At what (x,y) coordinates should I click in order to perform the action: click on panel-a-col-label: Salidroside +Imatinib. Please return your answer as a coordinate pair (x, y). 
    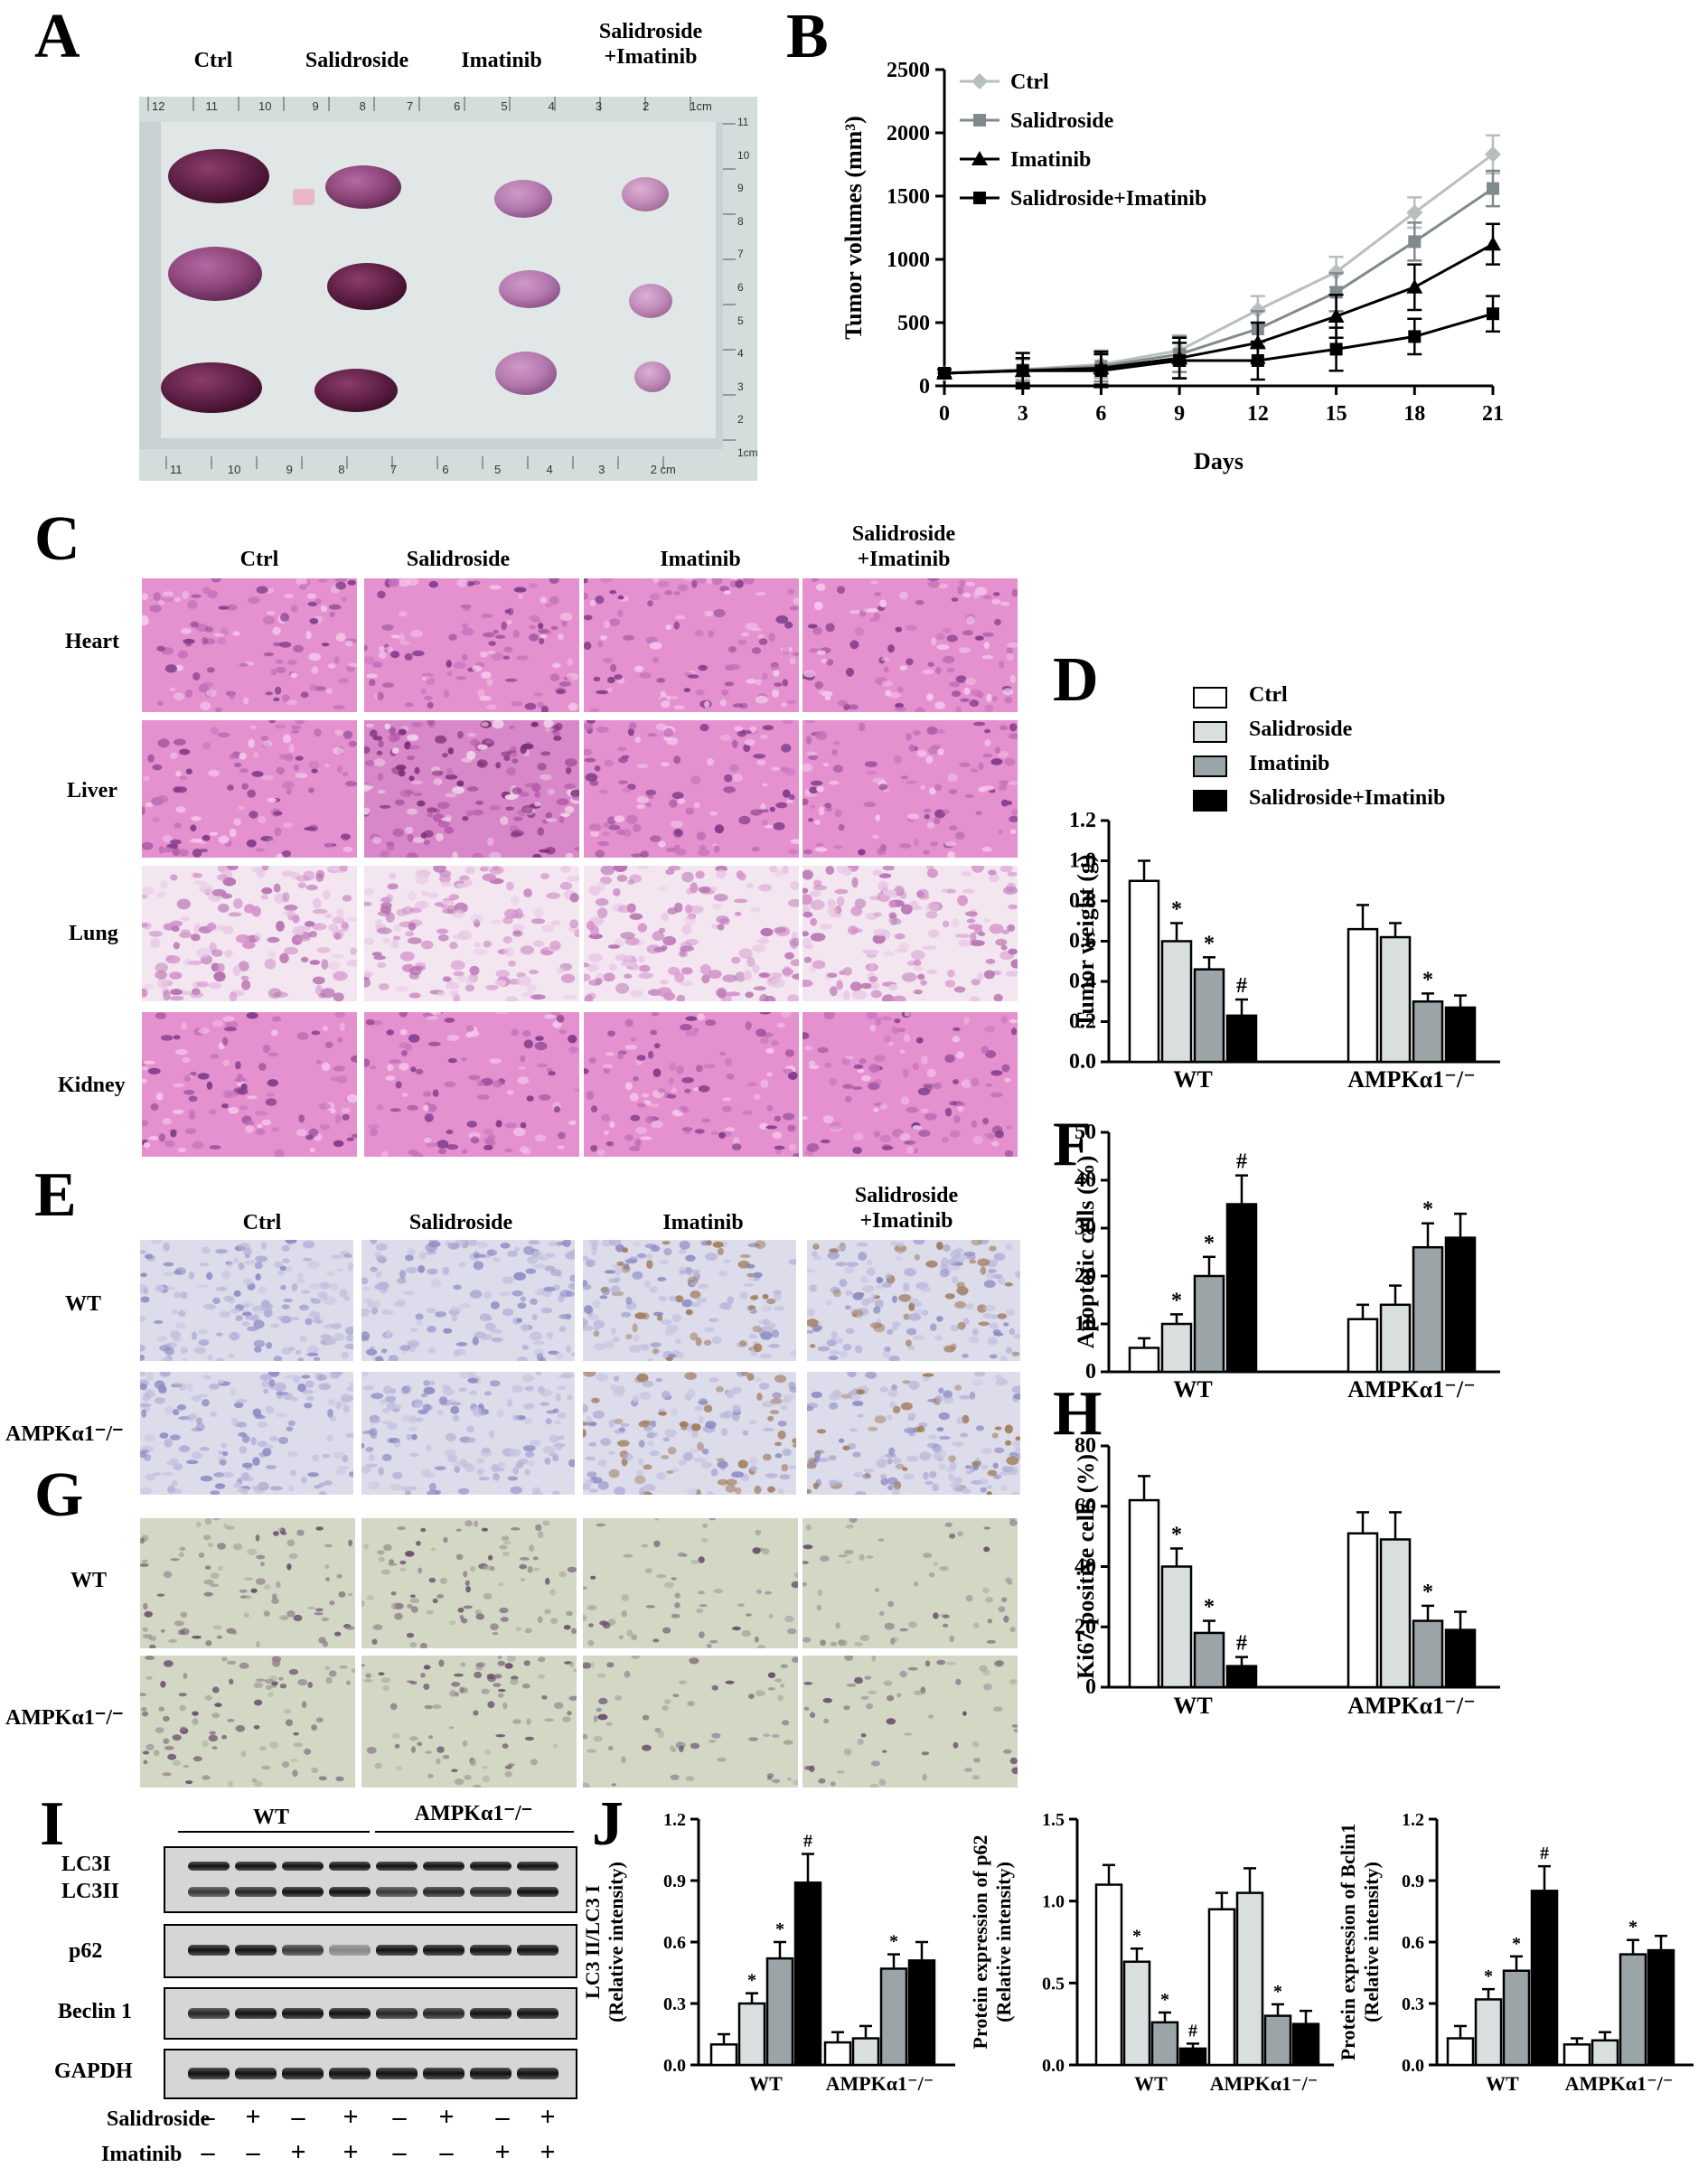
    Looking at the image, I should click on (650, 44).